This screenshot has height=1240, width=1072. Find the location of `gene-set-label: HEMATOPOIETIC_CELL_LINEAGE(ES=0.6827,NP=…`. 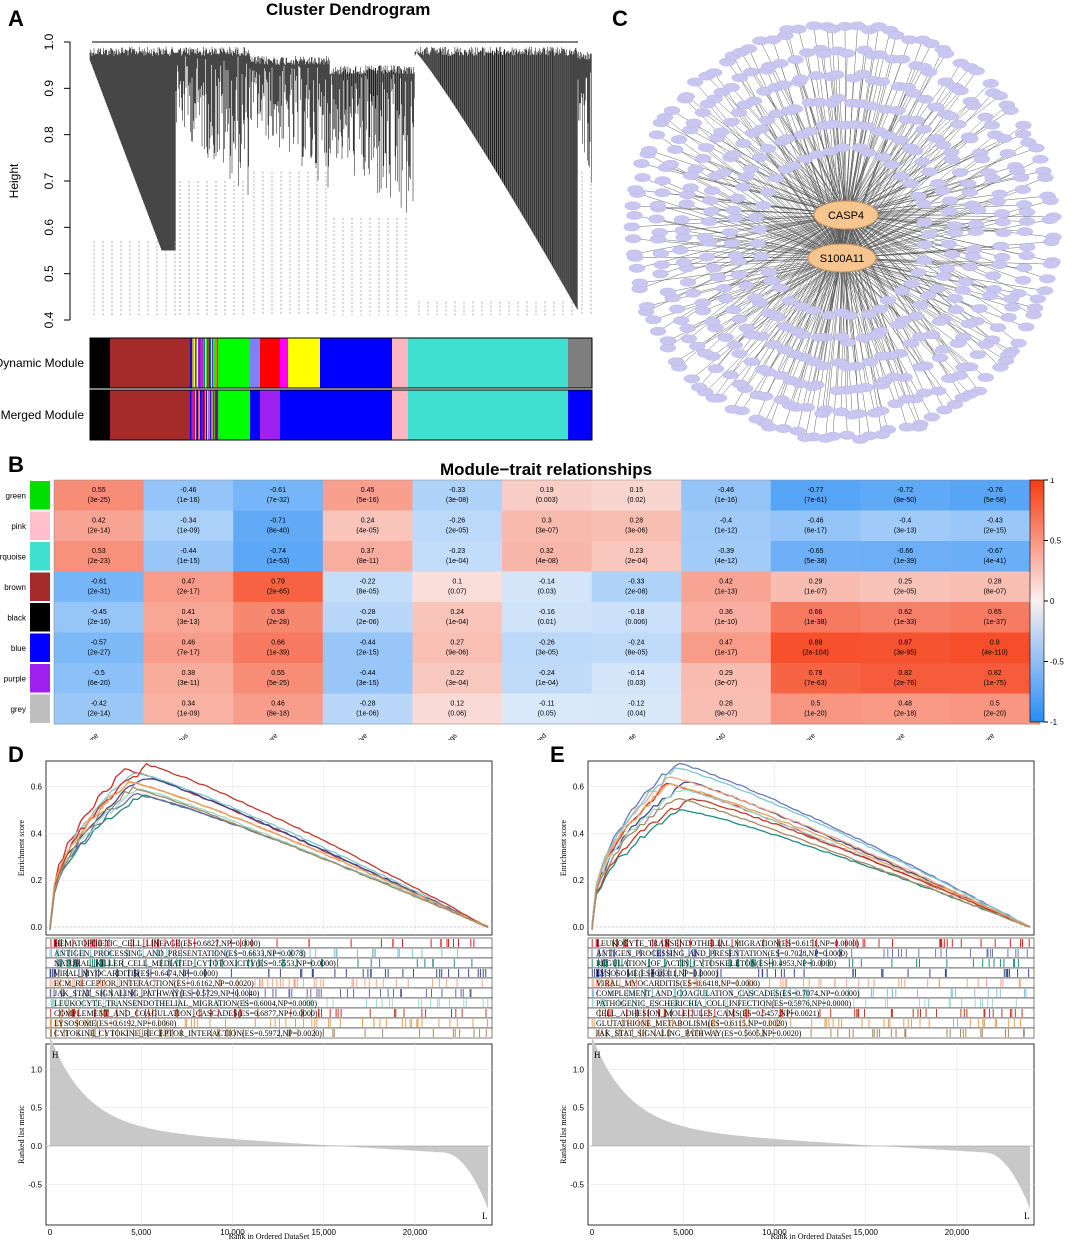

gene-set-label: HEMATOPOIETIC_CELL_LINEAGE(ES=0.6827,NP=… is located at coordinates (157, 943).